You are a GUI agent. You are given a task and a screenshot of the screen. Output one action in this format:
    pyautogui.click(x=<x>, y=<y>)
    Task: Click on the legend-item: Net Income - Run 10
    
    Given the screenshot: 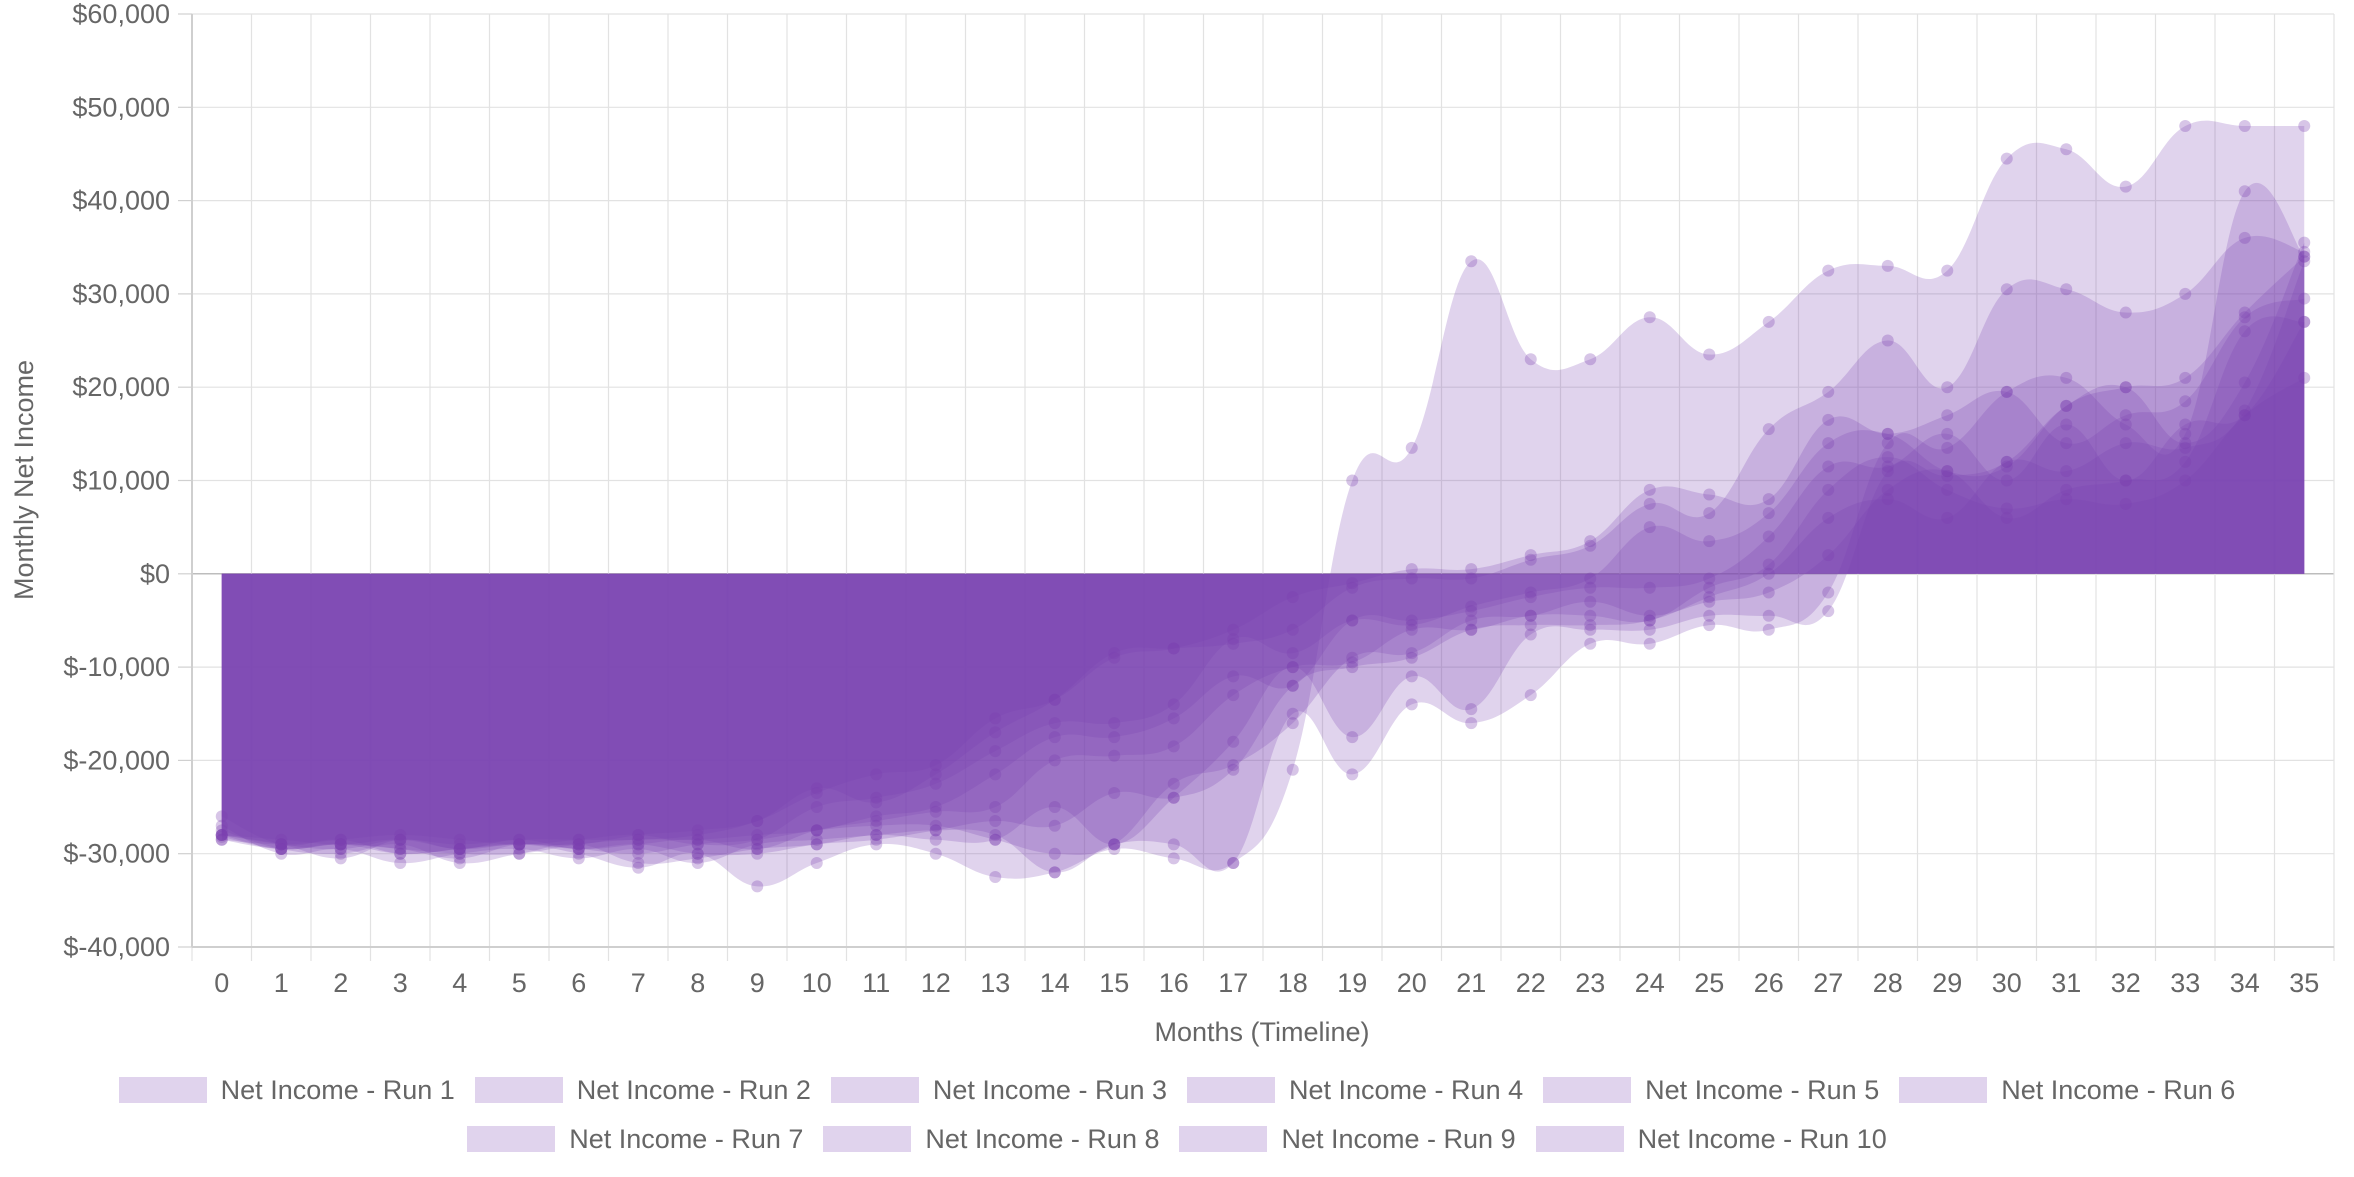 What is the action you would take?
    pyautogui.click(x=1711, y=1139)
    